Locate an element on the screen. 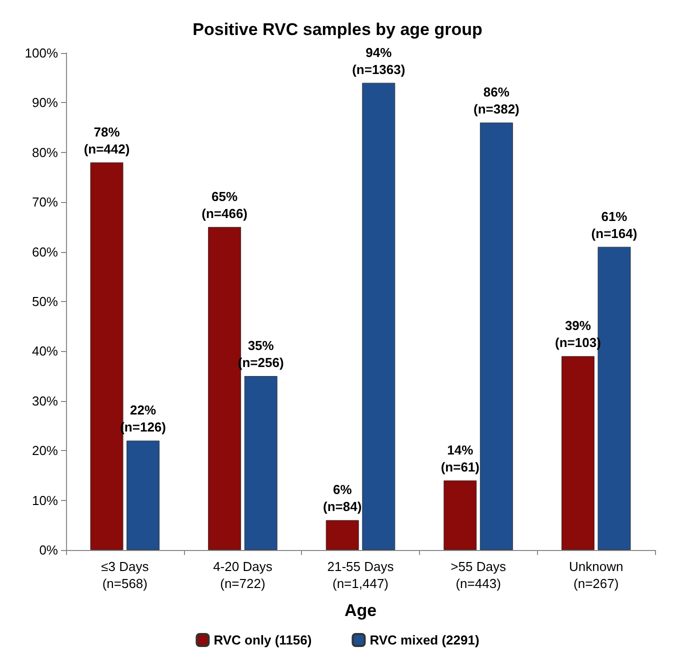 This screenshot has width=675, height=668. y-tick-label: 10% is located at coordinates (45, 500).